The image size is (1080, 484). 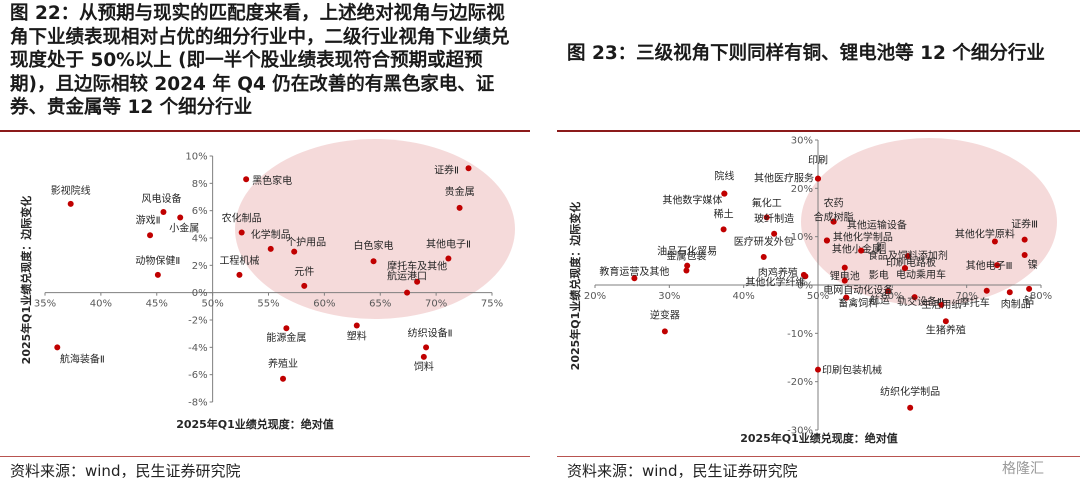 What do you see at coordinates (26, 280) in the screenshot?
I see `y-axis-title: 2025年Q1业绩兑现度：边际变化` at bounding box center [26, 280].